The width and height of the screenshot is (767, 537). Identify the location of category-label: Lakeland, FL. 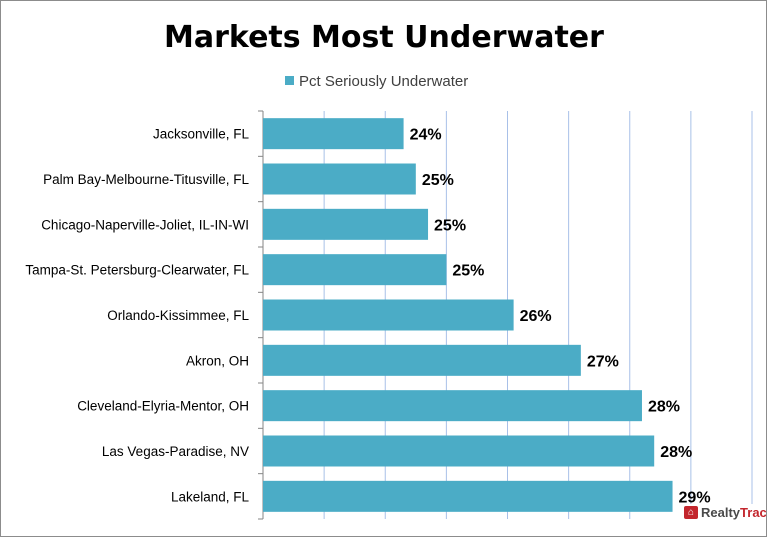
(210, 496).